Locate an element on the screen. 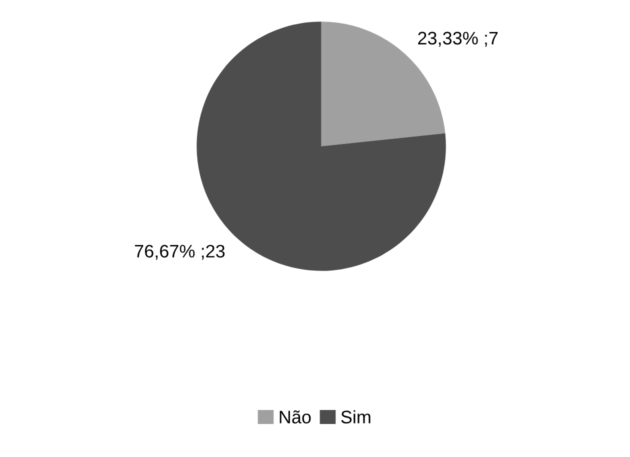 The image size is (630, 457). data-label: 23,33% ;7 is located at coordinates (458, 39).